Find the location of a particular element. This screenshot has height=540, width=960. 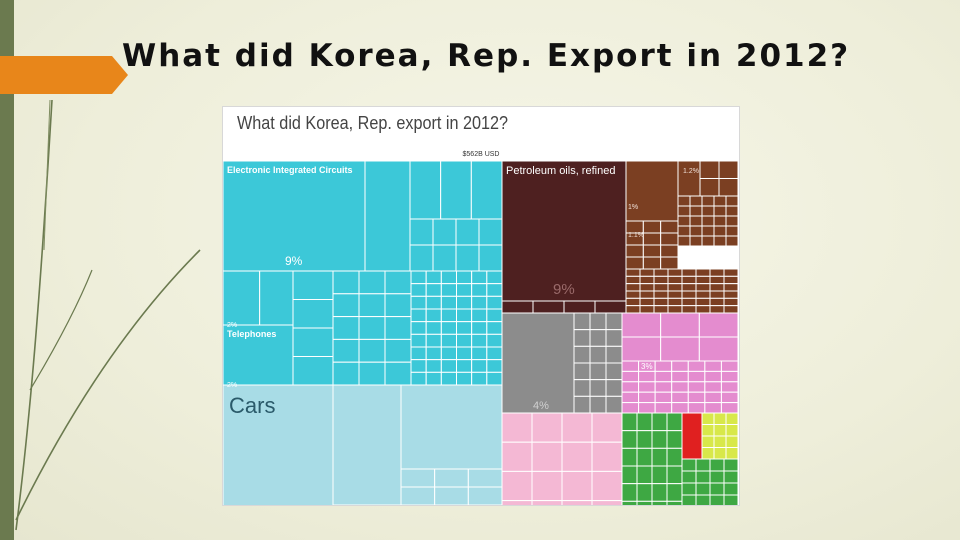

treemap-share-label: 1.2% is located at coordinates (691, 171).